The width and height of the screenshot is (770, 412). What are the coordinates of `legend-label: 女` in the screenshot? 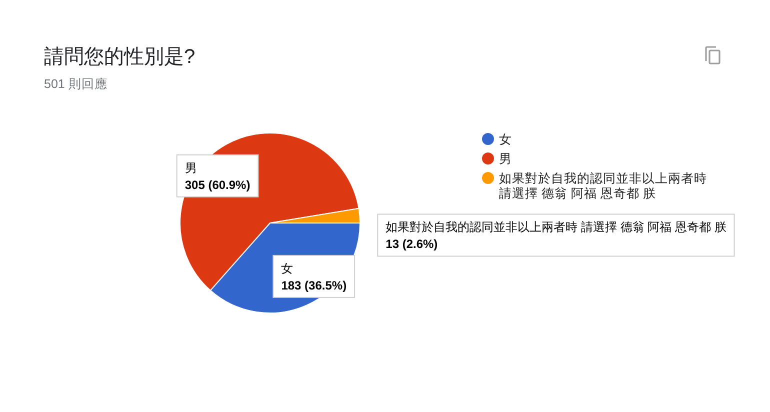 It's located at (505, 139).